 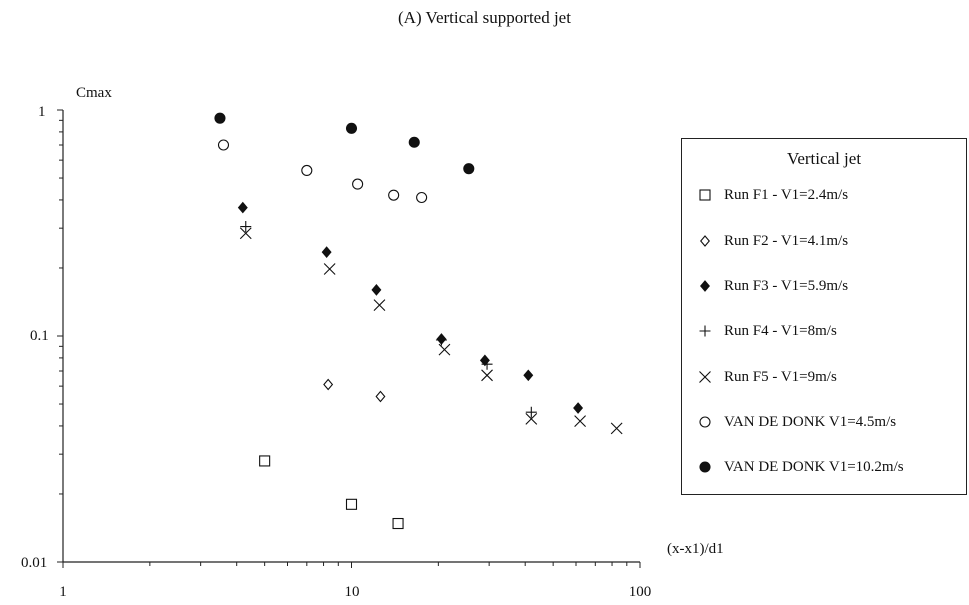 I want to click on legend-item-vandedonk-45: VAN DE DONK V1=4.5m/s, so click(x=796, y=422).